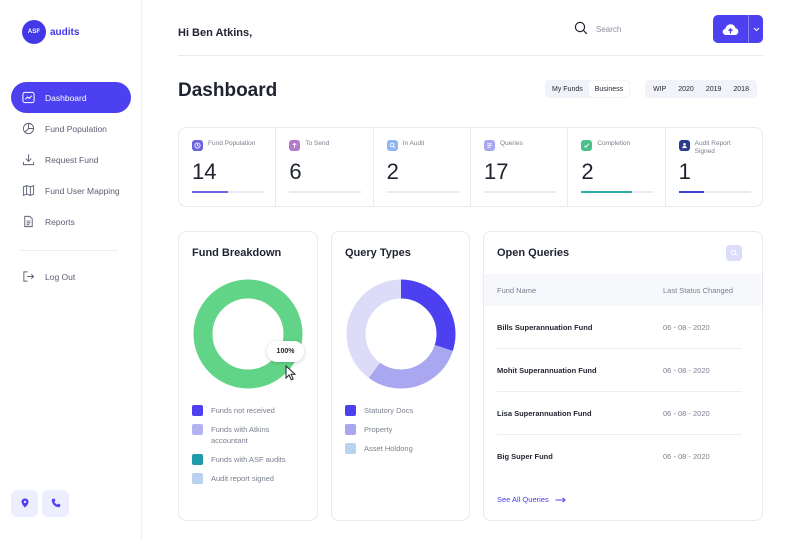 The height and width of the screenshot is (540, 800). Describe the element at coordinates (228, 90) in the screenshot. I see `page-title: Dashboard` at that location.